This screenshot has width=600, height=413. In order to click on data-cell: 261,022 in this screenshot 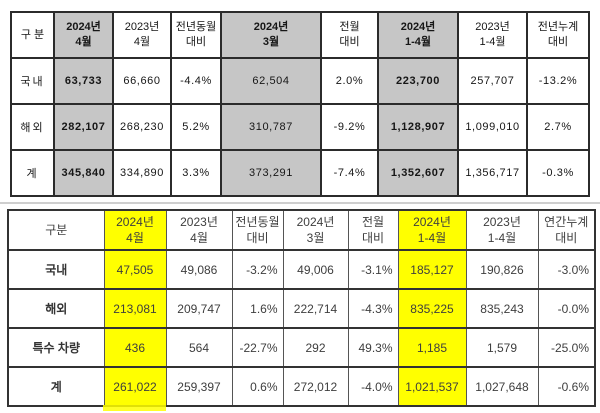, I will do `click(135, 386)`.